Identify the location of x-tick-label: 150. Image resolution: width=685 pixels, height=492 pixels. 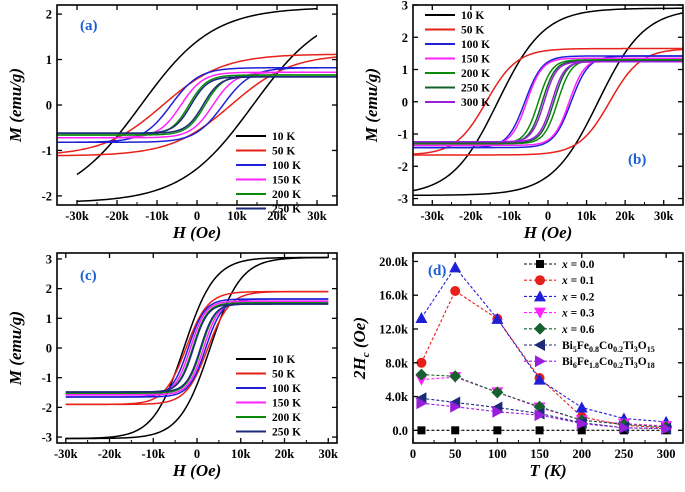
(539, 454).